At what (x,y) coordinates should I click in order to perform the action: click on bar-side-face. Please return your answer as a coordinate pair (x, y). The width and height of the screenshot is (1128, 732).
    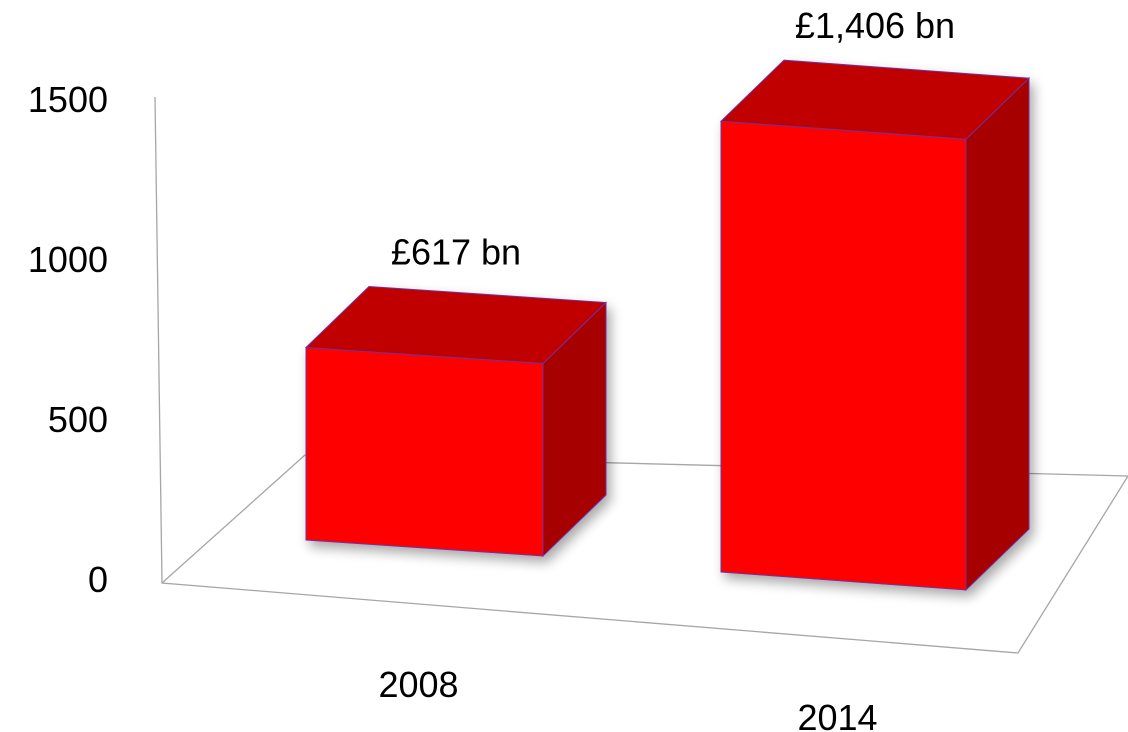
    Looking at the image, I should click on (997, 334).